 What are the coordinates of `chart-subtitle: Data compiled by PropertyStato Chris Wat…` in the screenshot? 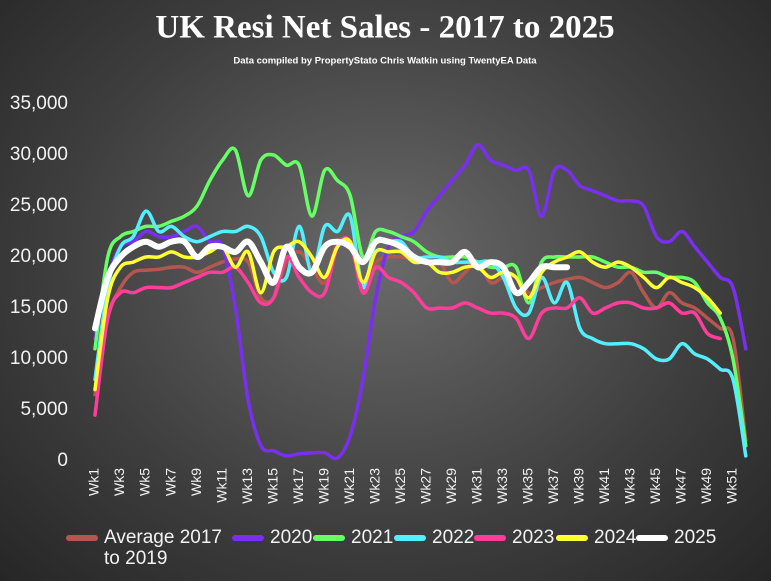 It's located at (385, 61).